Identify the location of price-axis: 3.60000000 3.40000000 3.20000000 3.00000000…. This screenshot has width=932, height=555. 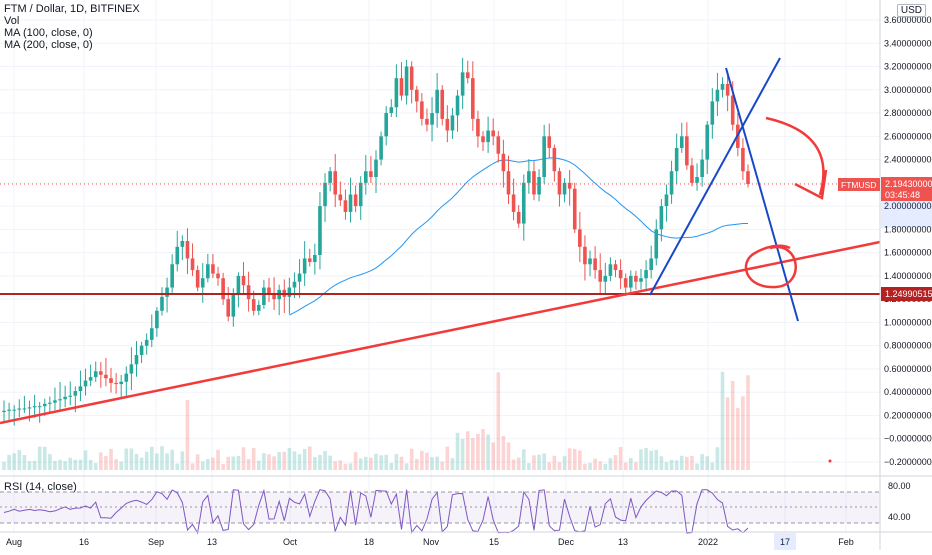
(908, 241).